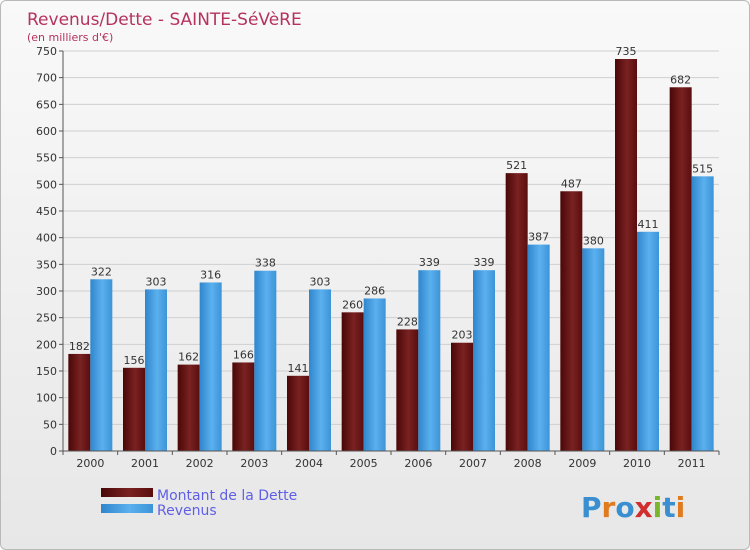 The image size is (750, 550). Describe the element at coordinates (210, 274) in the screenshot. I see `value-label: 316` at that location.